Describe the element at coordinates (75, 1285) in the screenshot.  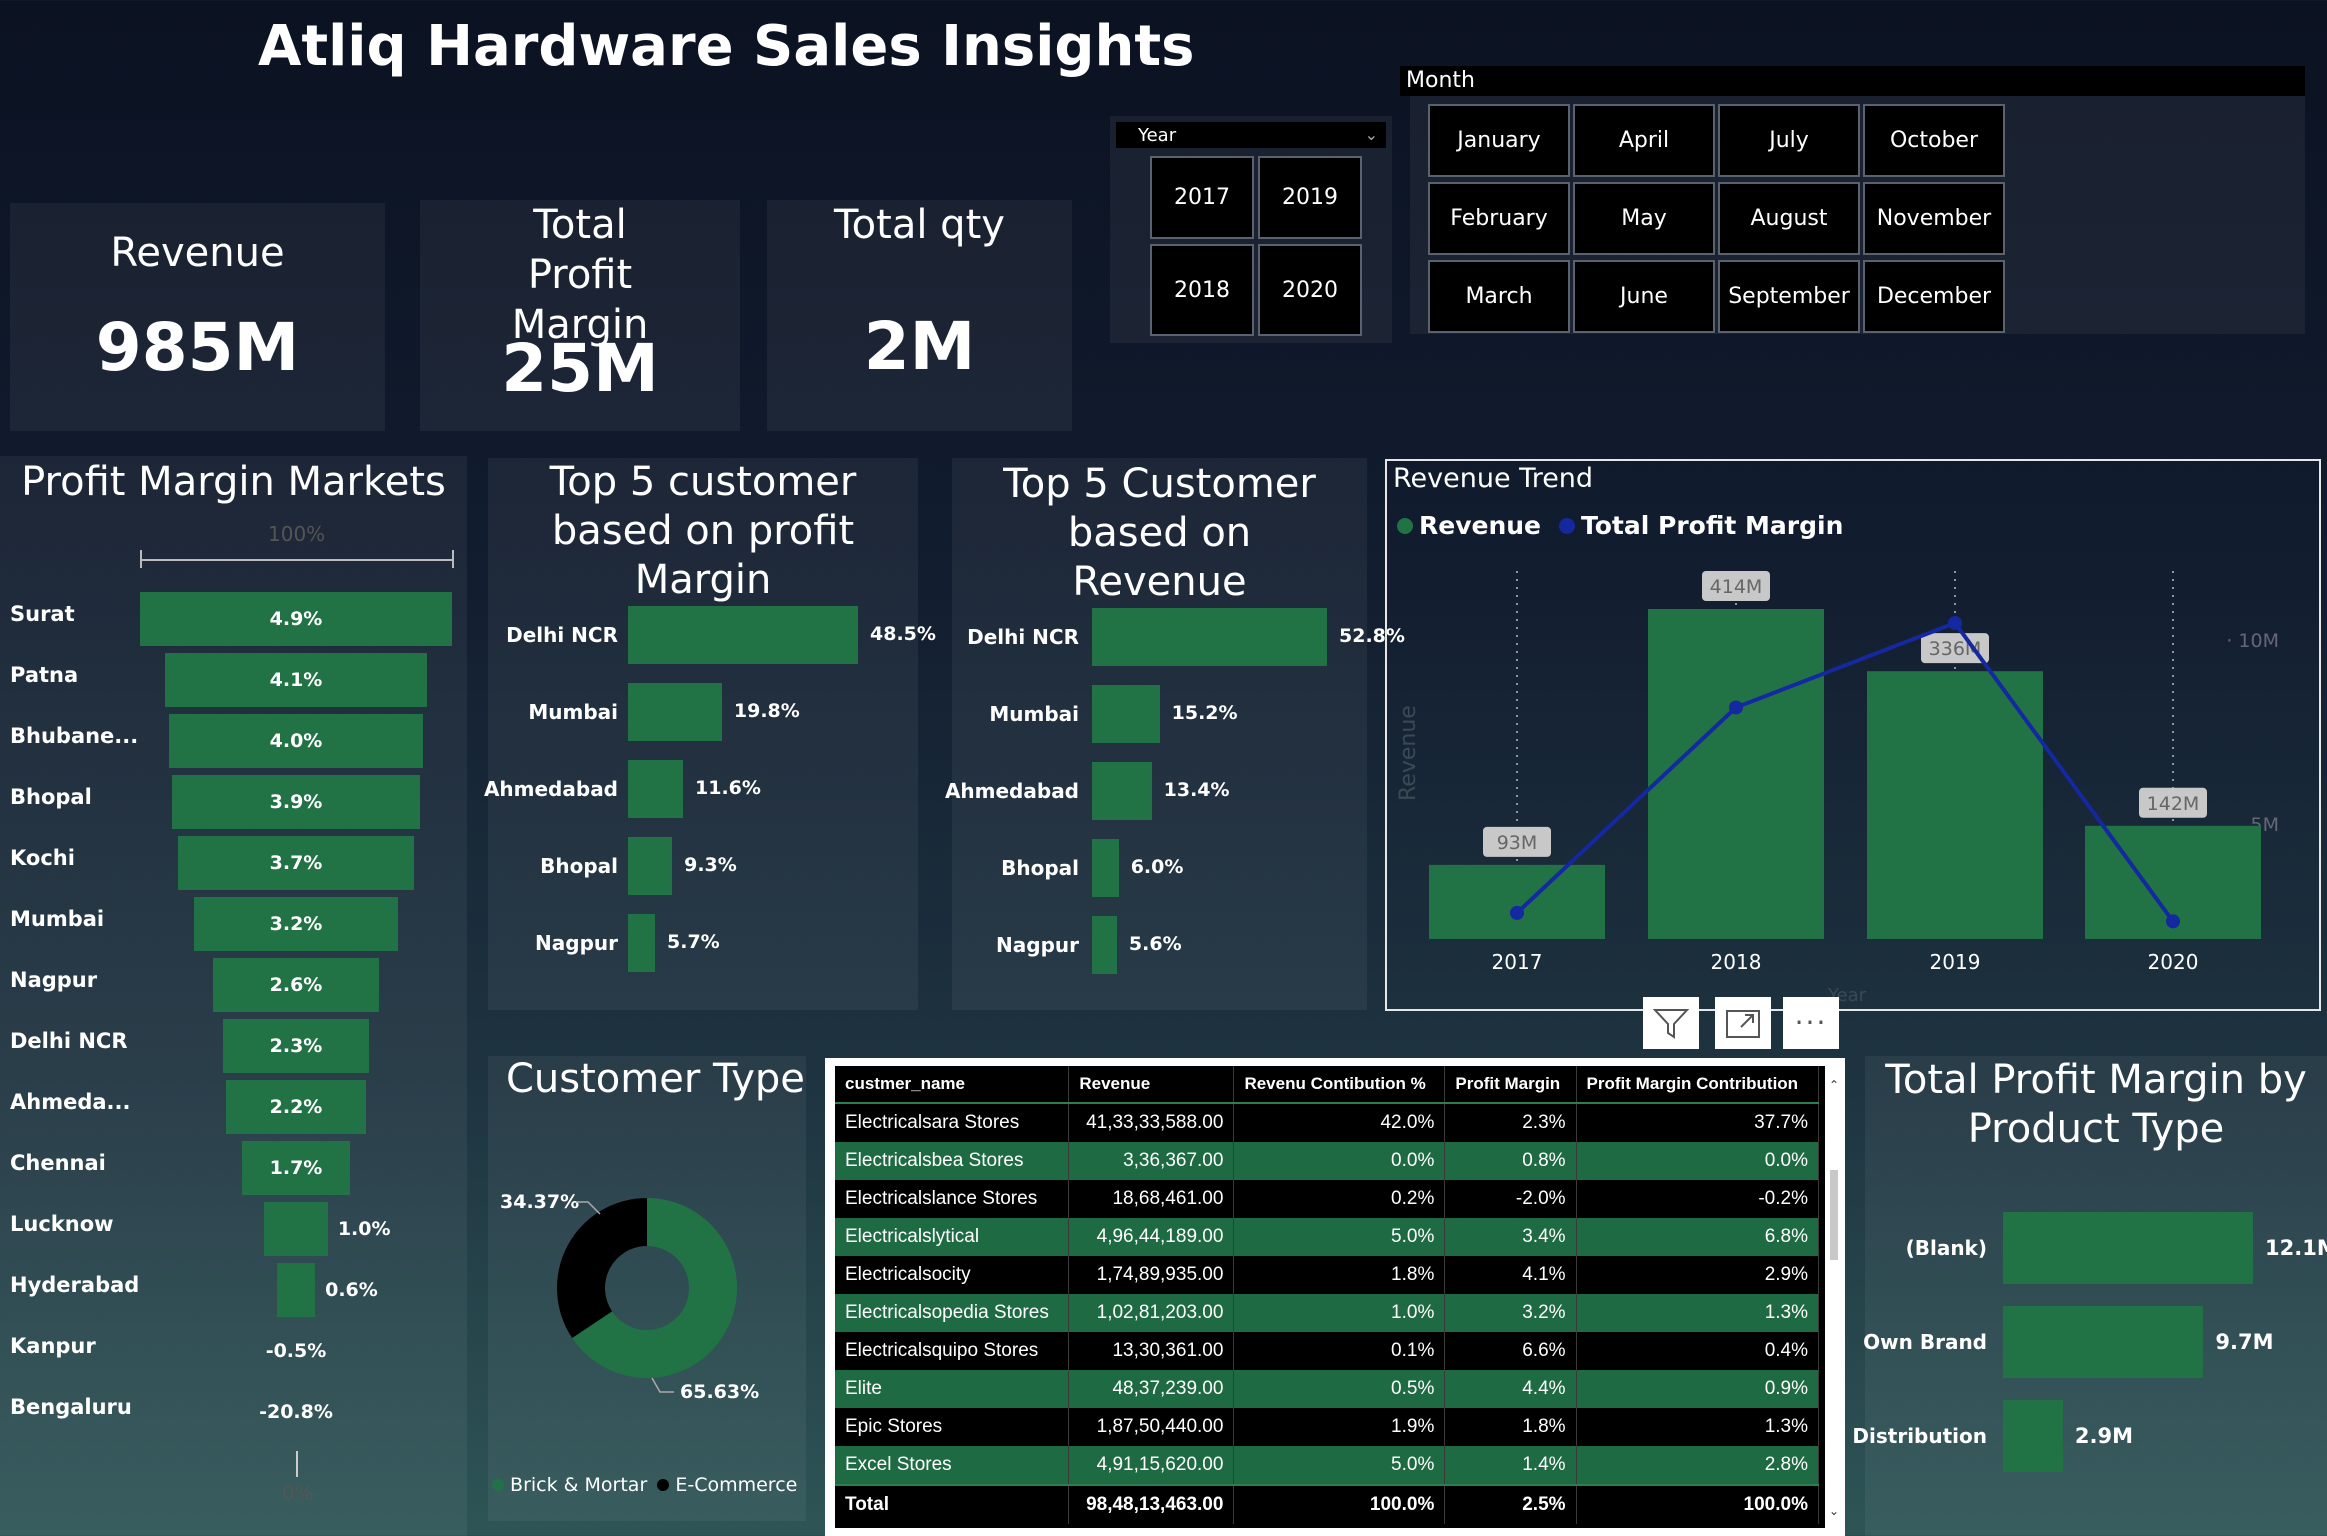
I see `category-label: Hyderabad` at that location.